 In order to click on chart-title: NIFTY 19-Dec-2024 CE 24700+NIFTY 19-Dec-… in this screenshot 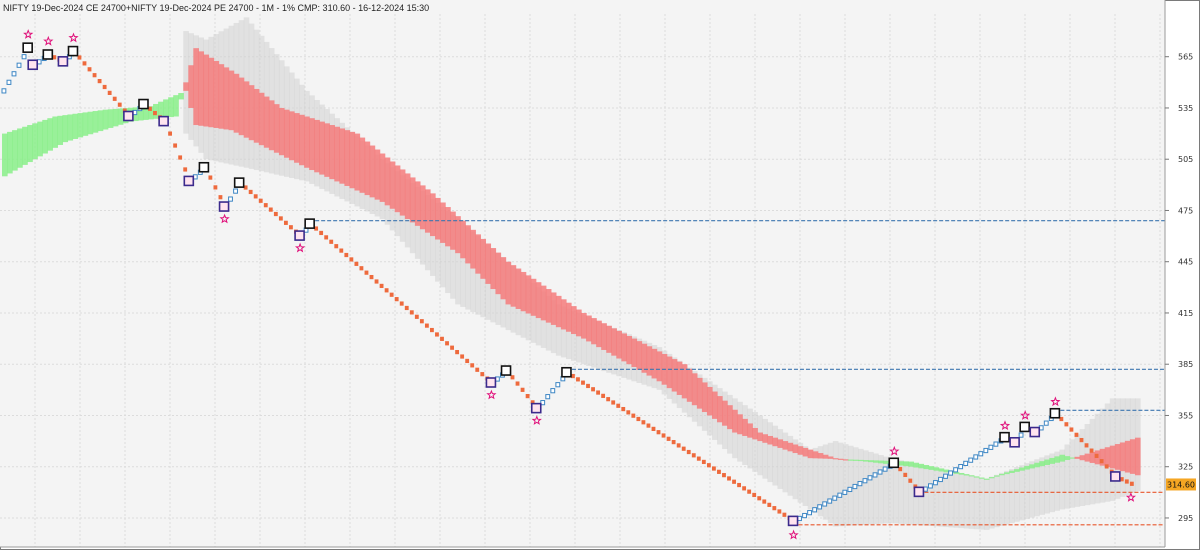, I will do `click(216, 8)`.